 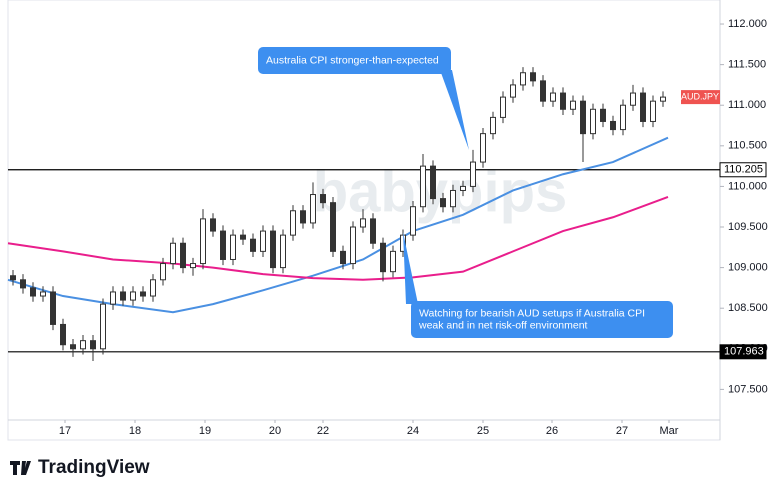 What do you see at coordinates (275, 431) in the screenshot?
I see `x-tick-label: 20` at bounding box center [275, 431].